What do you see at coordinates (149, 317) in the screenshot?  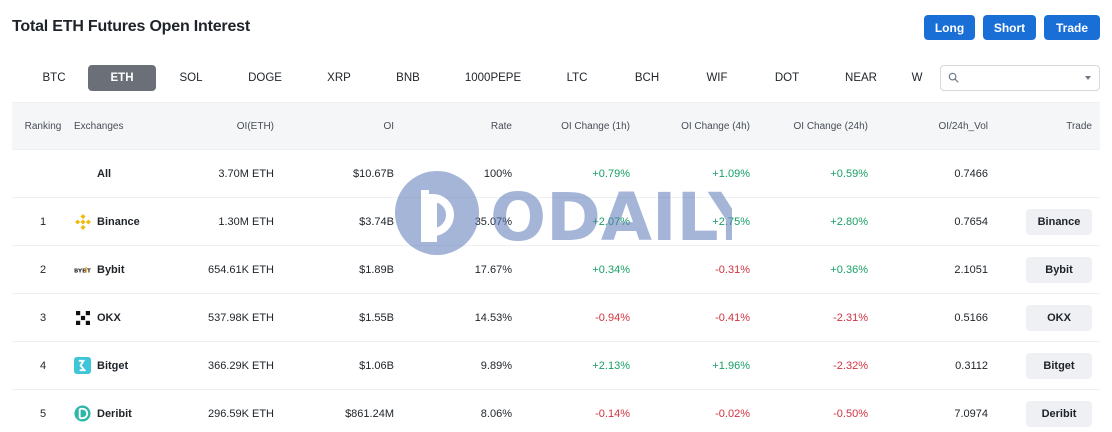 I see `exchange-cell: OKX` at bounding box center [149, 317].